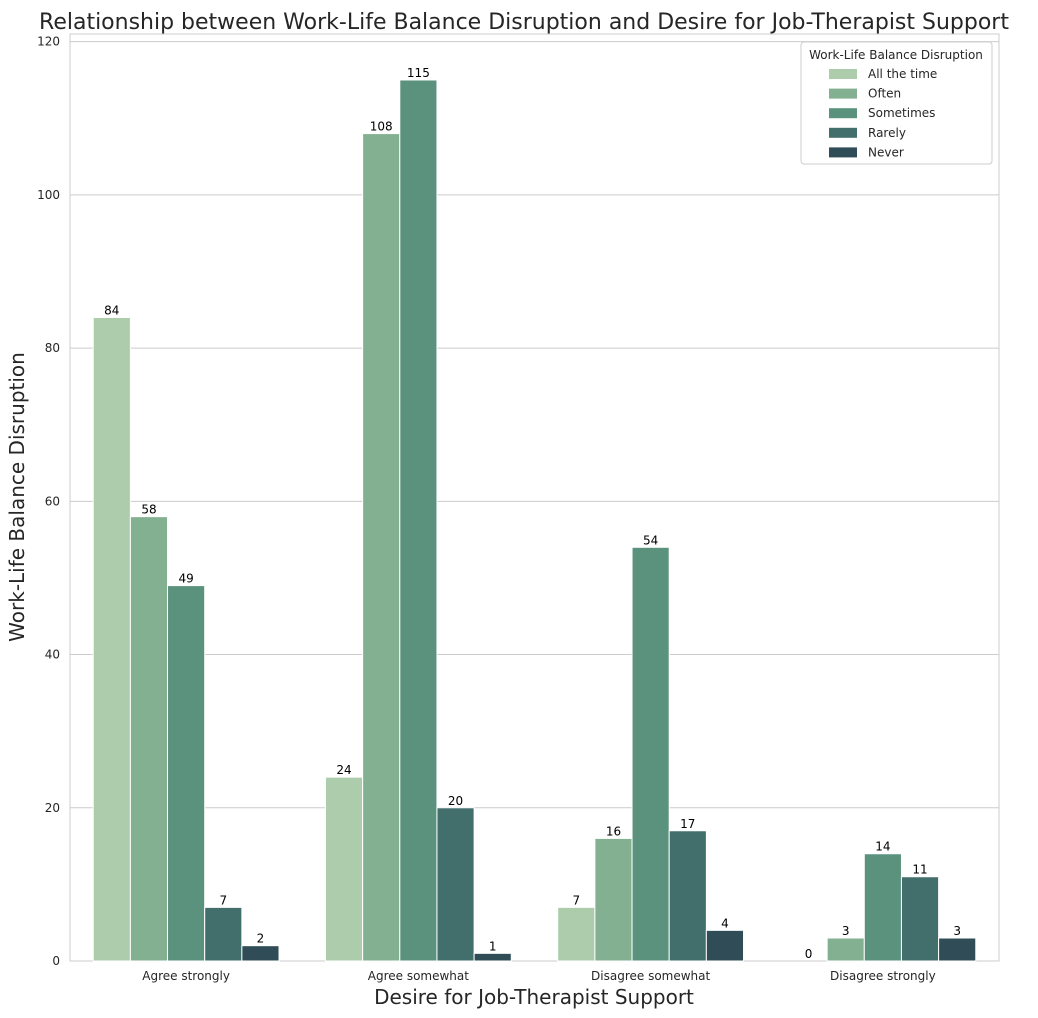 The width and height of the screenshot is (1038, 1018). What do you see at coordinates (534, 997) in the screenshot?
I see `x-axis-title: Desire for Job-Therapist Support` at bounding box center [534, 997].